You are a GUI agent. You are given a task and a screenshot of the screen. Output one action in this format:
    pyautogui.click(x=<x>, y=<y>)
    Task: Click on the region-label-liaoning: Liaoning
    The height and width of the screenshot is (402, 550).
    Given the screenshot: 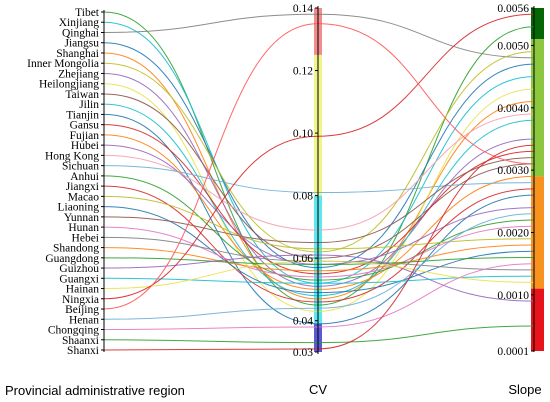 What is the action you would take?
    pyautogui.click(x=78, y=208)
    